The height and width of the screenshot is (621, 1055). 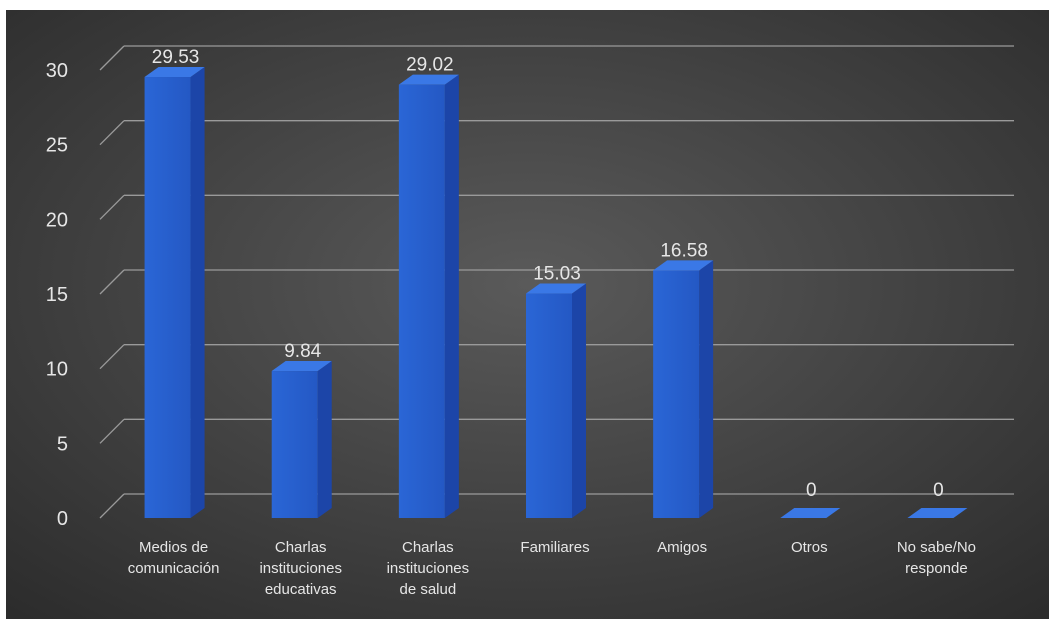 I want to click on y-axis-tick-labels: 0 5 10 15 20 25 30, so click(x=57, y=295).